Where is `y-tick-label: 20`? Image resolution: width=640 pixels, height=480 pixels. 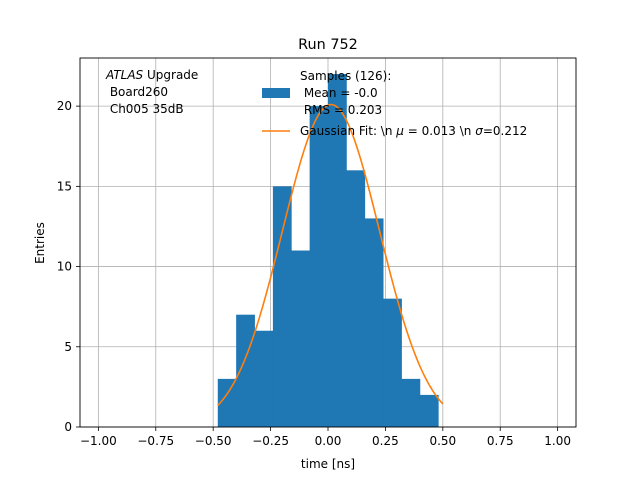 y-tick-label: 20 is located at coordinates (64, 106).